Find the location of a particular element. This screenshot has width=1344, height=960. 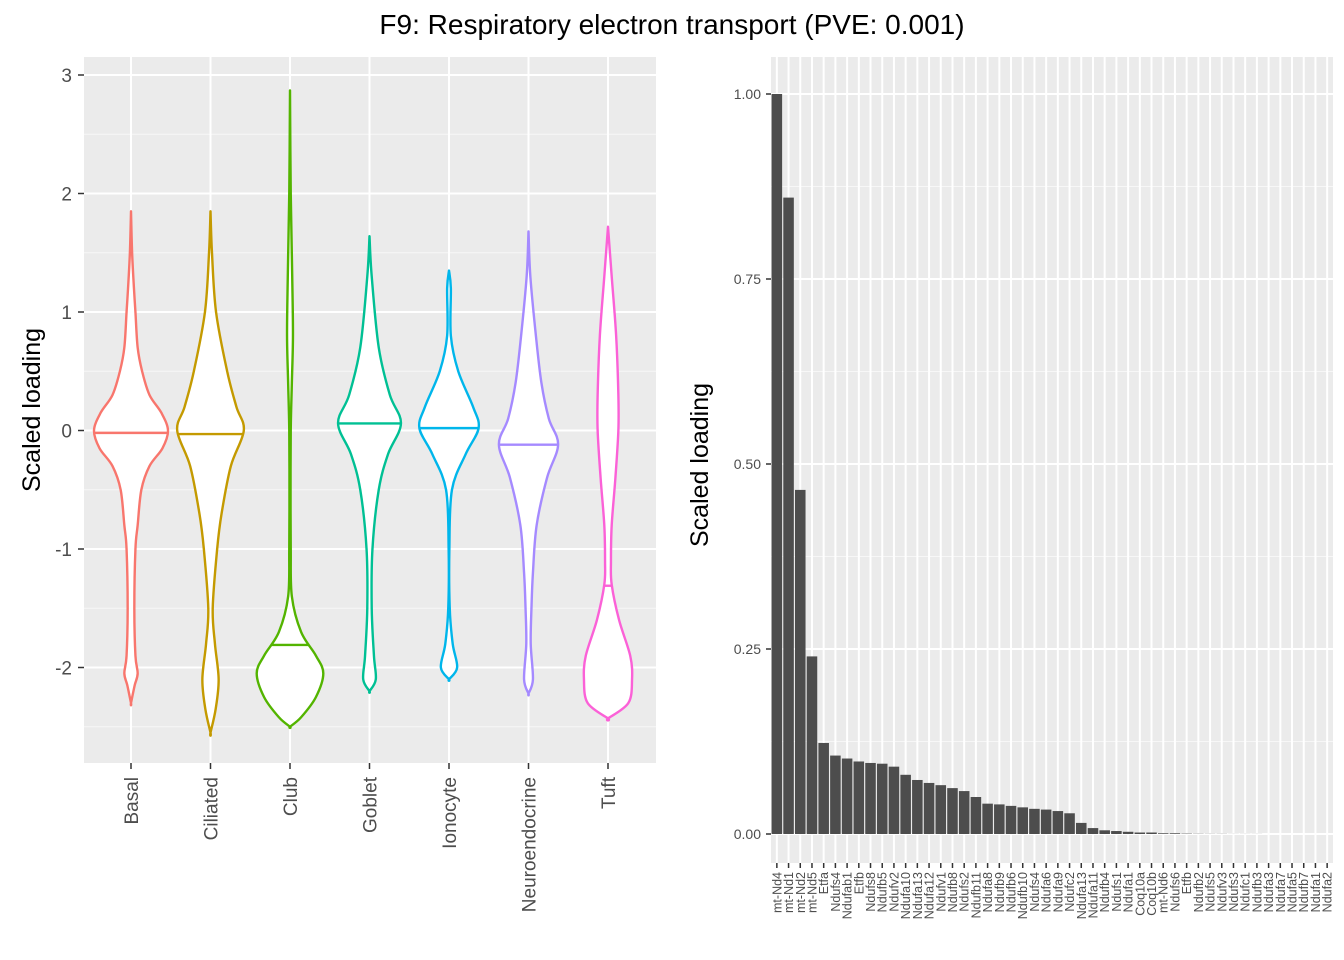

bar-etfa is located at coordinates (823, 788).